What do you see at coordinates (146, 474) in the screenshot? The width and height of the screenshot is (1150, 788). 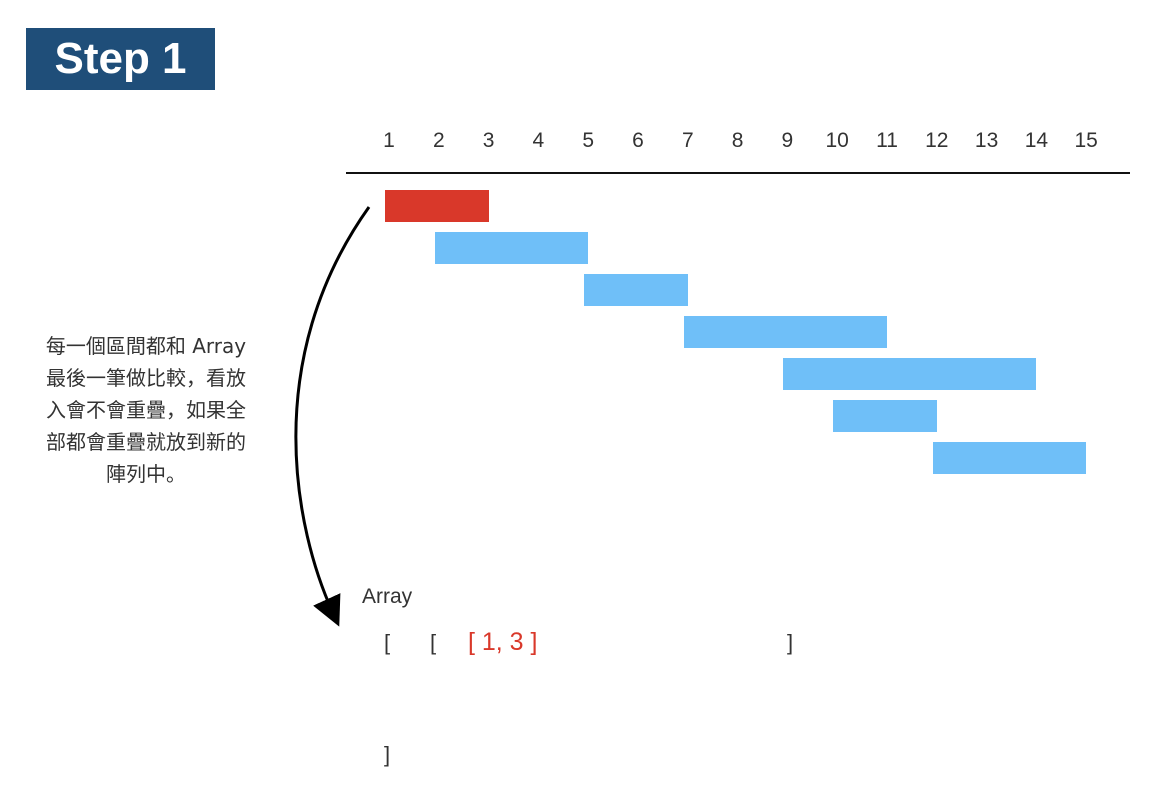 I see `caption-line: 陣列中。` at bounding box center [146, 474].